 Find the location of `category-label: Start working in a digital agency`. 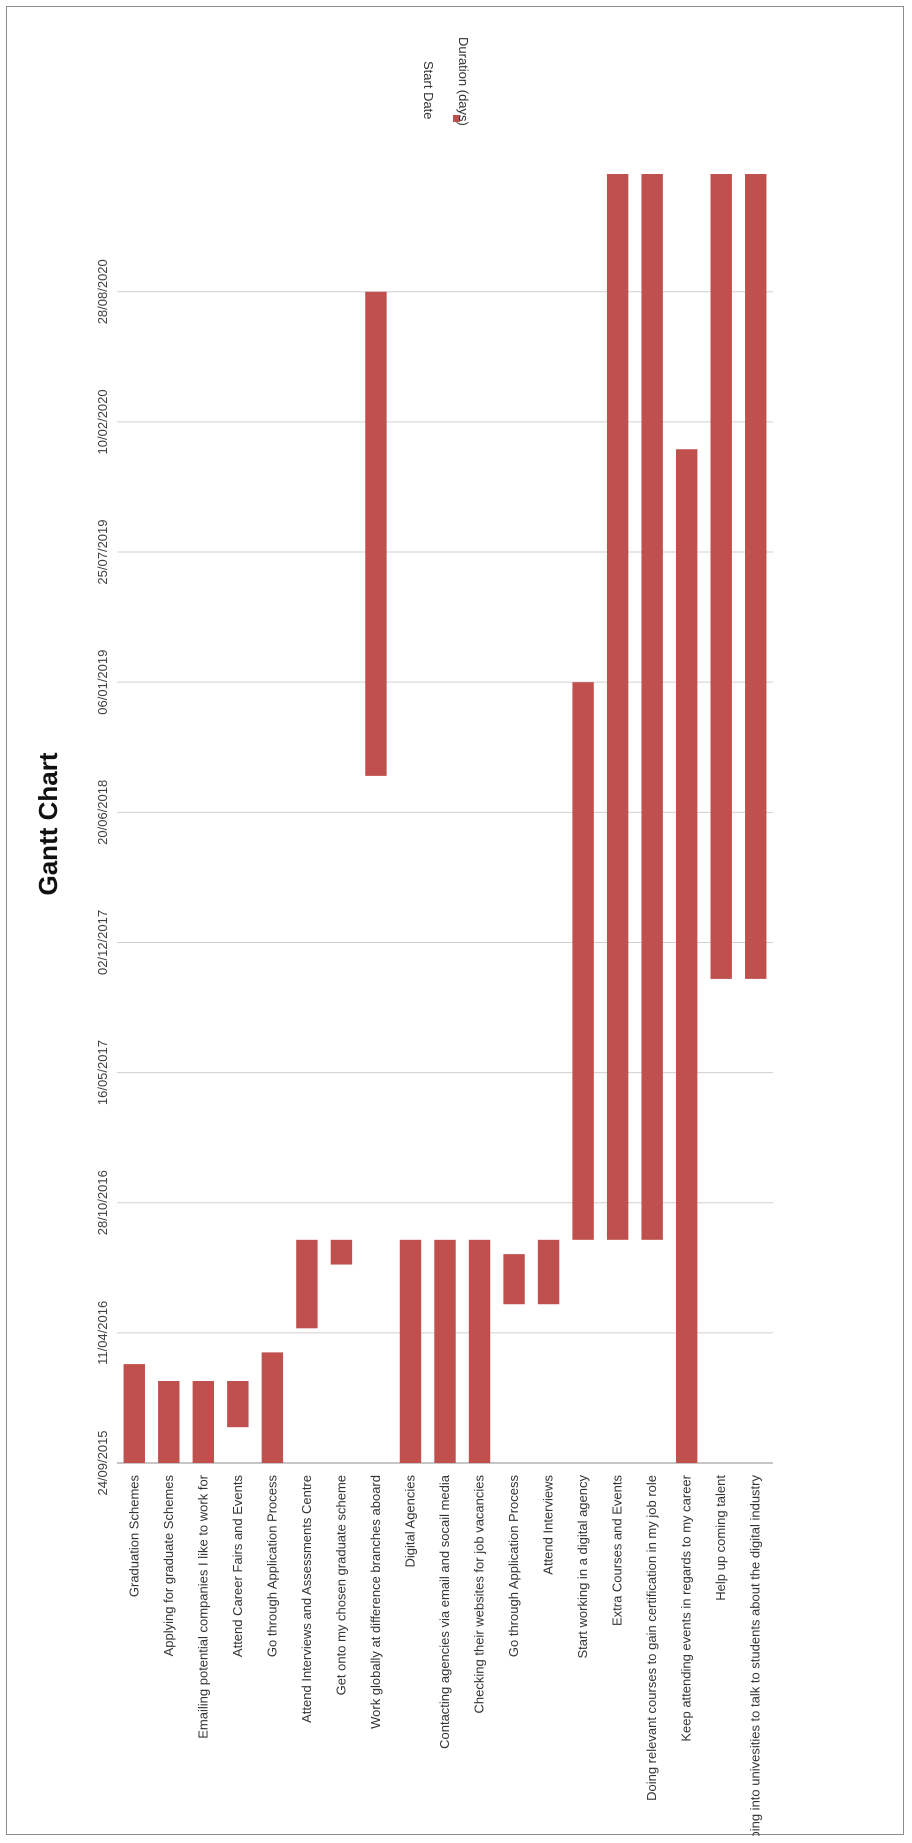

category-label: Start working in a digital agency is located at coordinates (582, 1567).